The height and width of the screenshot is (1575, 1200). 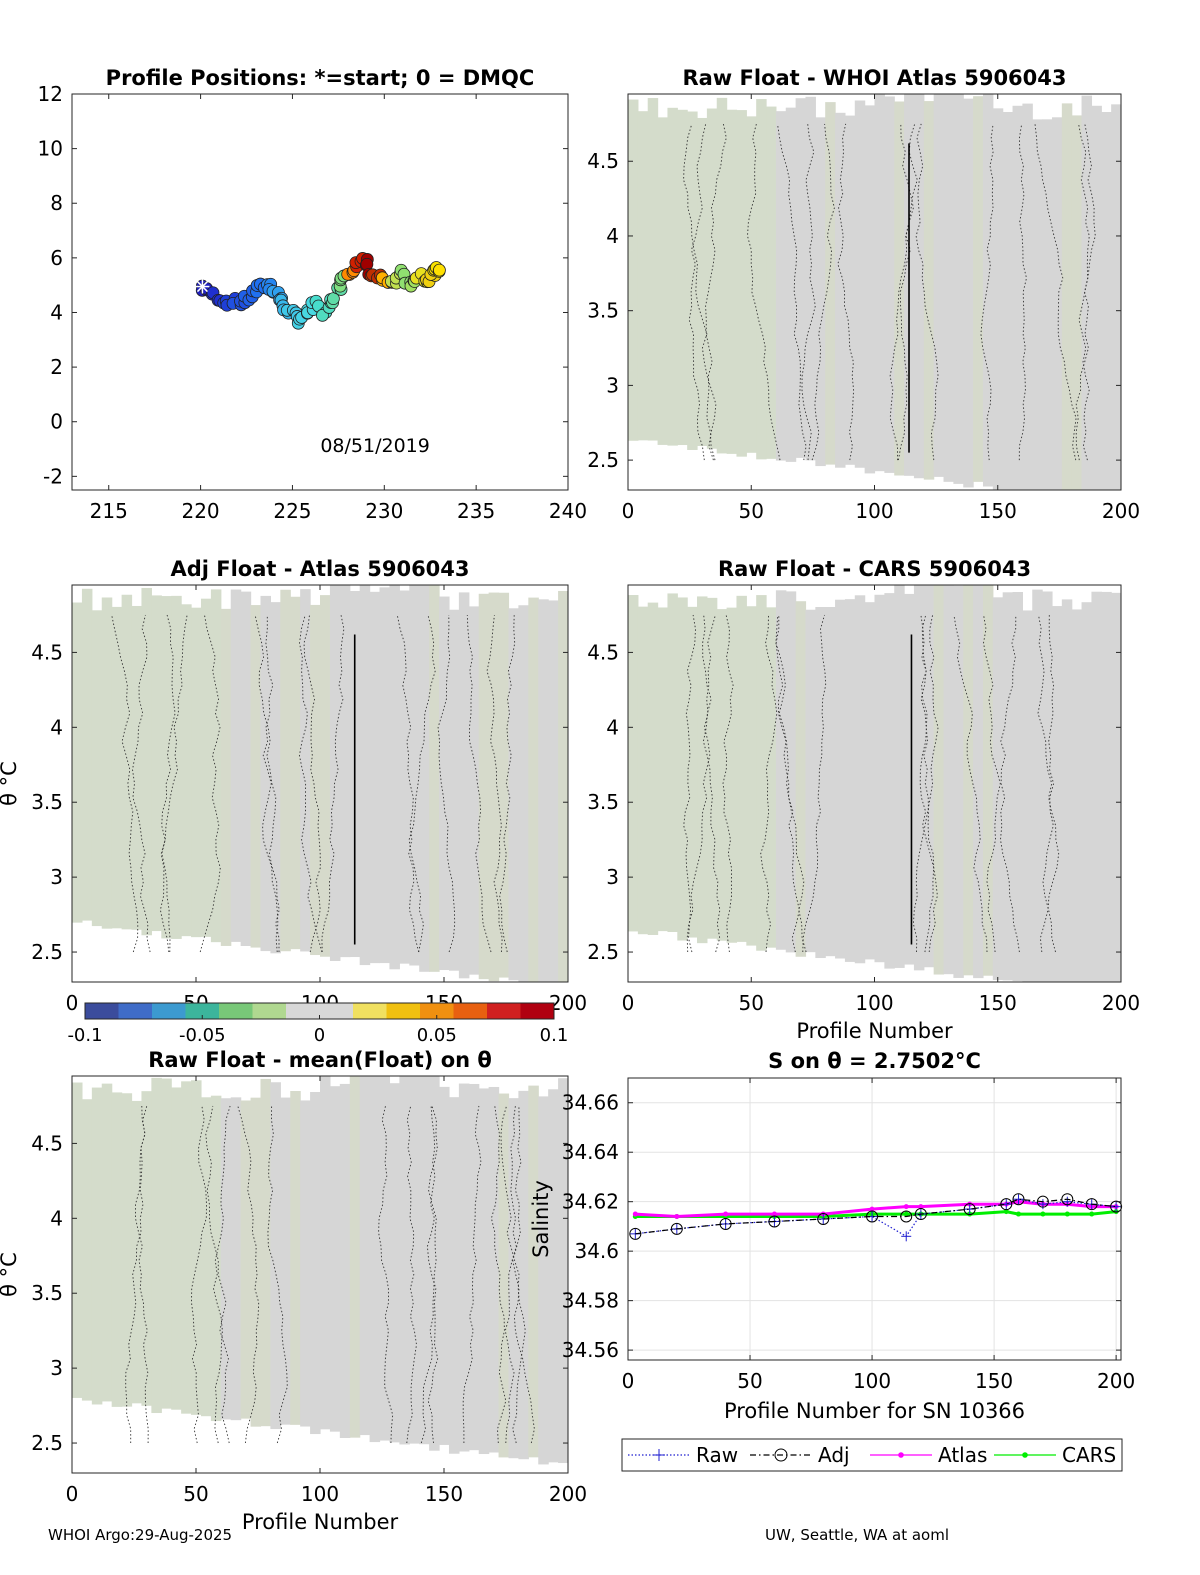 I want to click on chart-title: Raw Float - mean(Float) on θ, so click(x=320, y=1060).